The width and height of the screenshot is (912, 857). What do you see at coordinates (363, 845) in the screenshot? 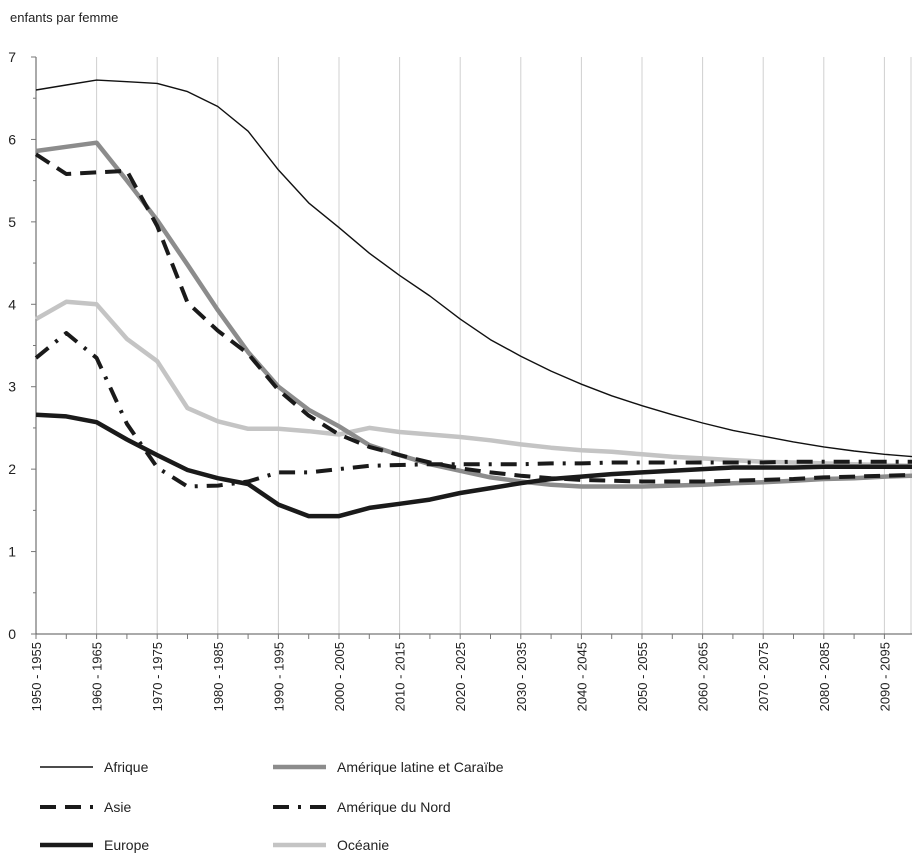
I see `legend-label: Océanie` at bounding box center [363, 845].